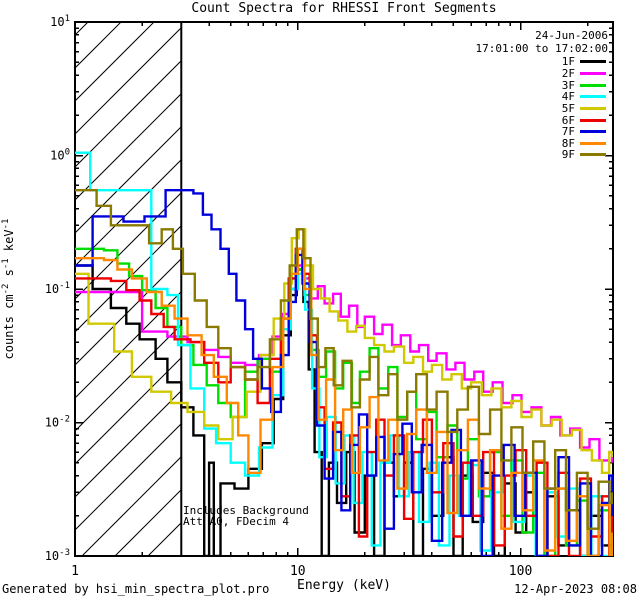 Image resolution: width=640 pixels, height=600 pixels. I want to click on render-timestamp: 12-Apr-2023 08:08, so click(575, 589).